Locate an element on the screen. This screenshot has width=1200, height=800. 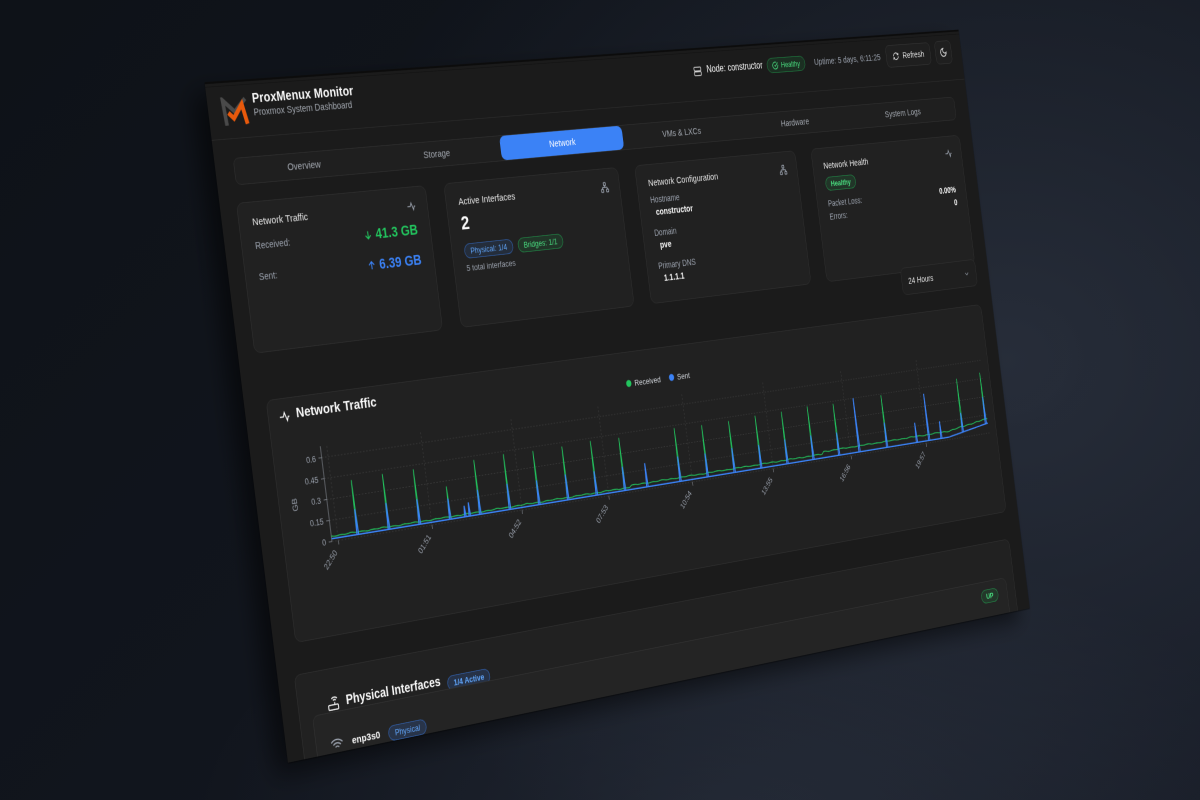
svg-text: 16:56 is located at coordinates (845, 472).